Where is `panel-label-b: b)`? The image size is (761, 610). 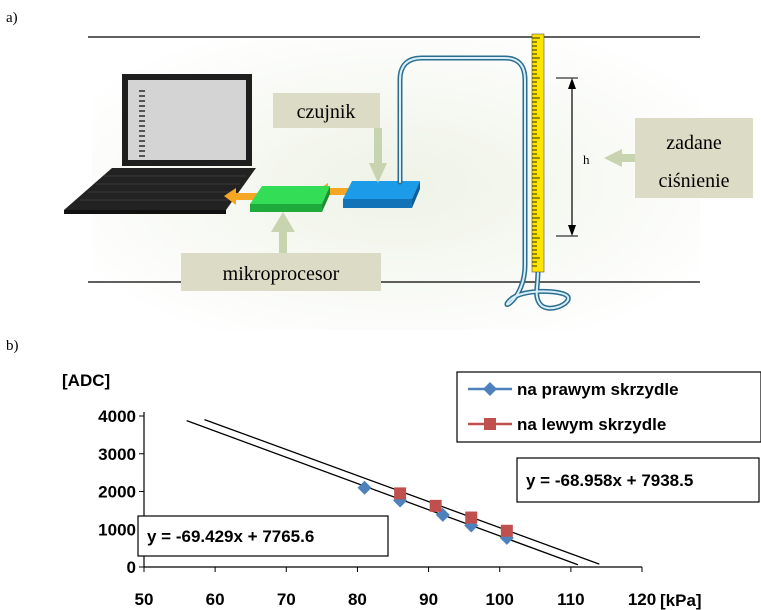 panel-label-b: b) is located at coordinates (12, 346).